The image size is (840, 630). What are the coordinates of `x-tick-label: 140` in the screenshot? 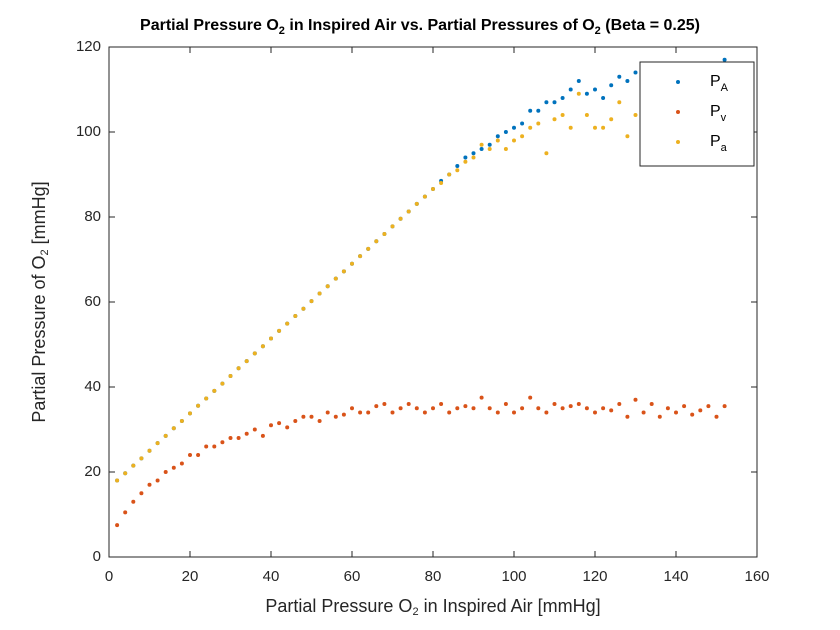 It's located at (675, 576).